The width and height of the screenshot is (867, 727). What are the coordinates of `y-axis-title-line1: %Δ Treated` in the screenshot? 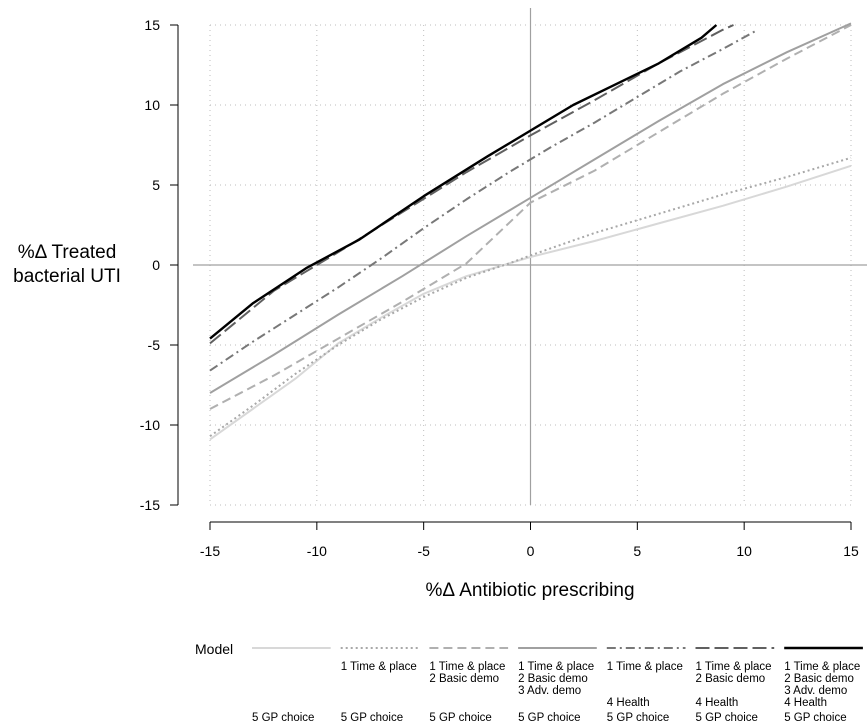 It's located at (67, 252).